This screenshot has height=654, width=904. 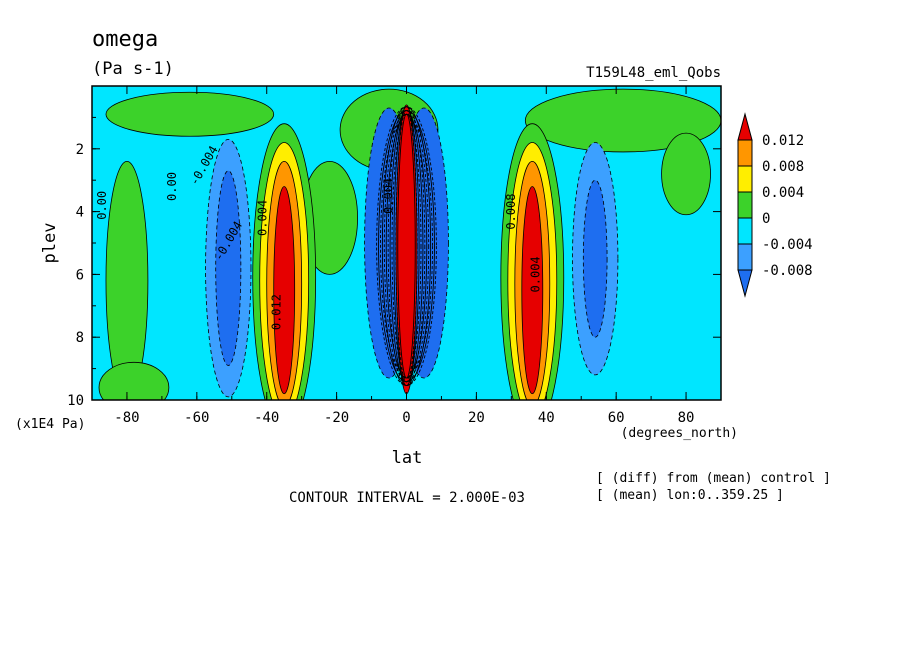 What do you see at coordinates (133, 69) in the screenshot?
I see `chart-units: (Pa s-1)` at bounding box center [133, 69].